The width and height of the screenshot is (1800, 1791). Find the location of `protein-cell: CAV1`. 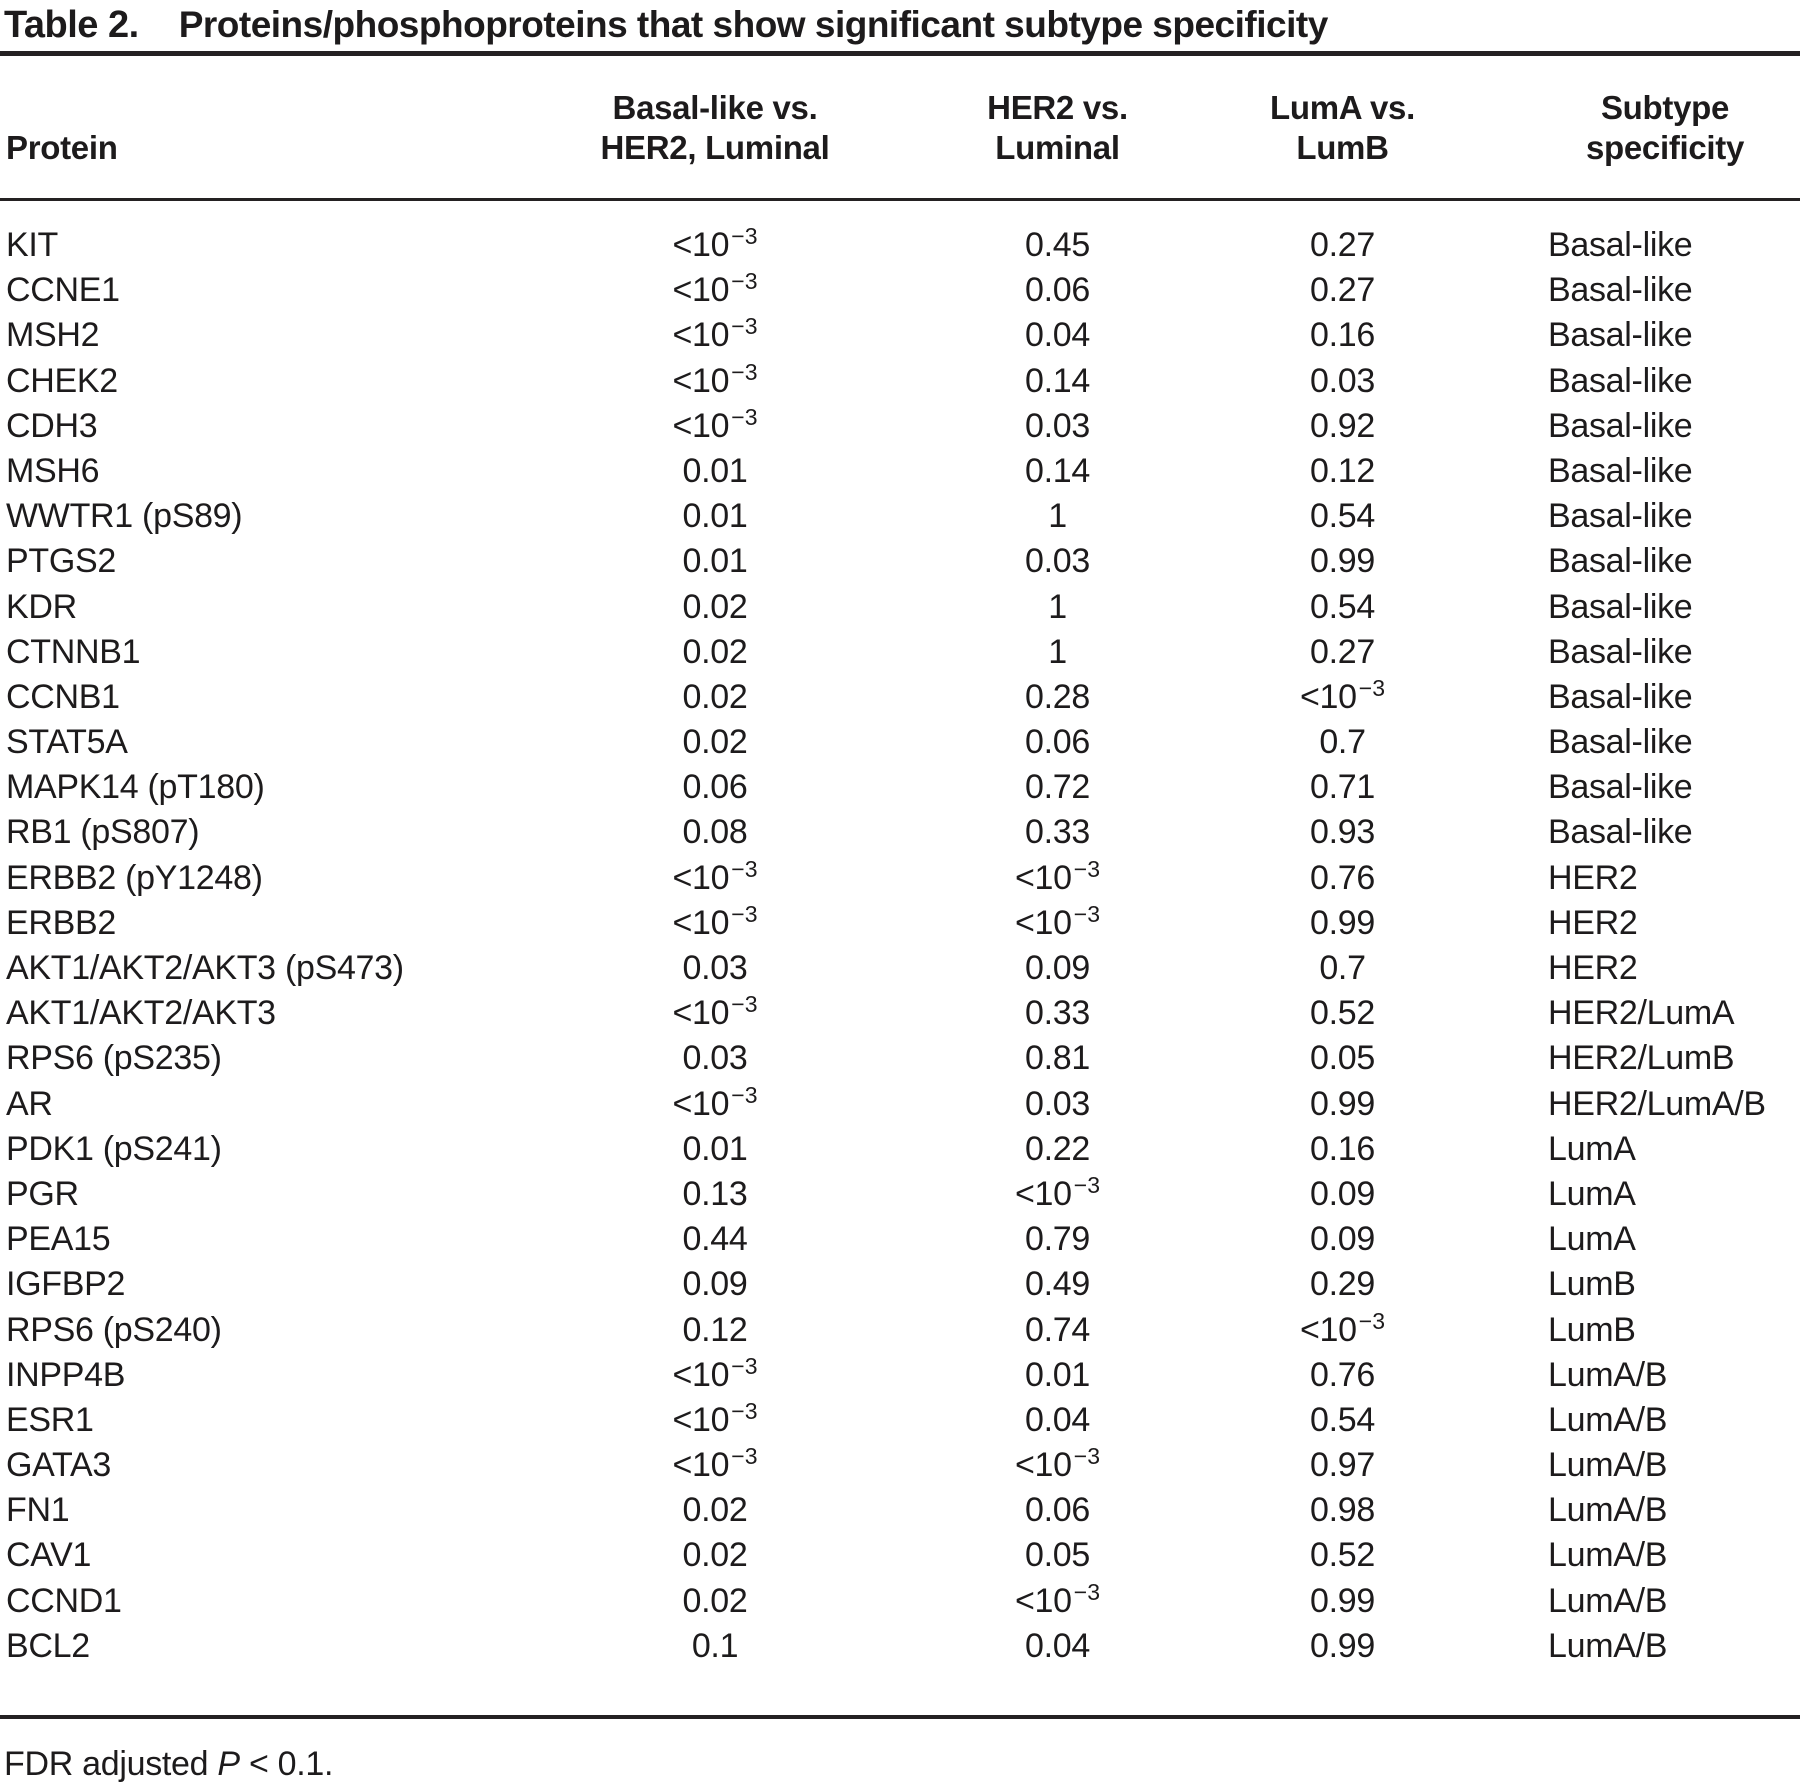

protein-cell: CAV1 is located at coordinates (49, 1555).